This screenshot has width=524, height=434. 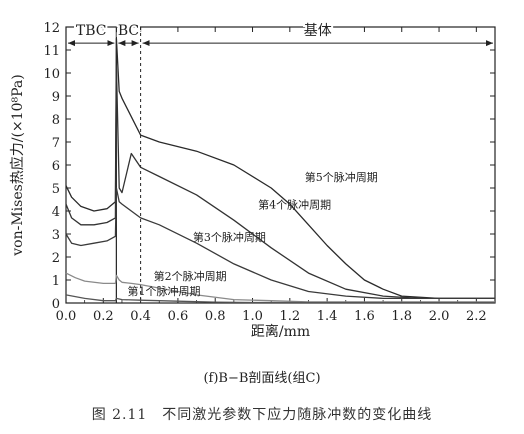 I want to click on y-axis-label: von-Mises热应力/(×10⁸Pa), so click(x=17, y=165).